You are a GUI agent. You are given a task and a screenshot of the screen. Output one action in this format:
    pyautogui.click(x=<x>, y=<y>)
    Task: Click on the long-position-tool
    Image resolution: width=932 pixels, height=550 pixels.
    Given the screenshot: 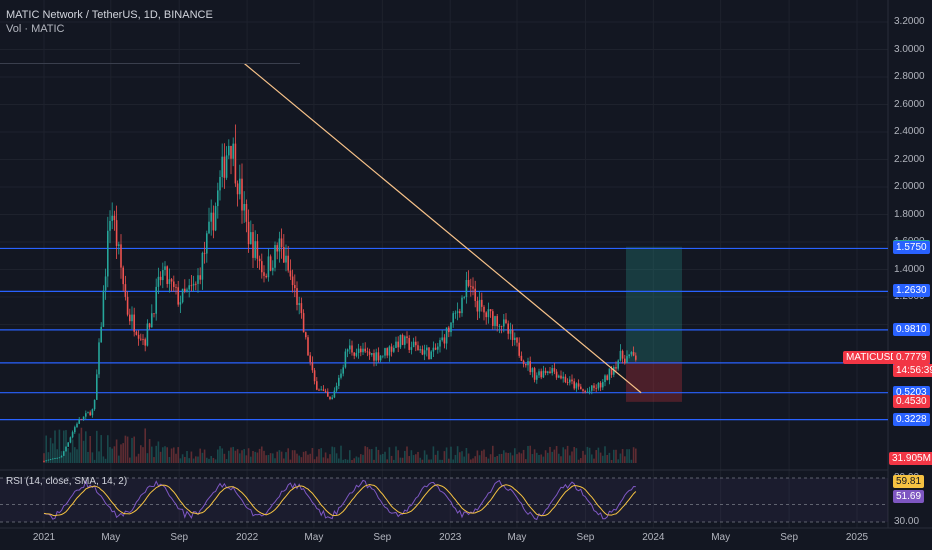 What is the action you would take?
    pyautogui.click(x=654, y=324)
    